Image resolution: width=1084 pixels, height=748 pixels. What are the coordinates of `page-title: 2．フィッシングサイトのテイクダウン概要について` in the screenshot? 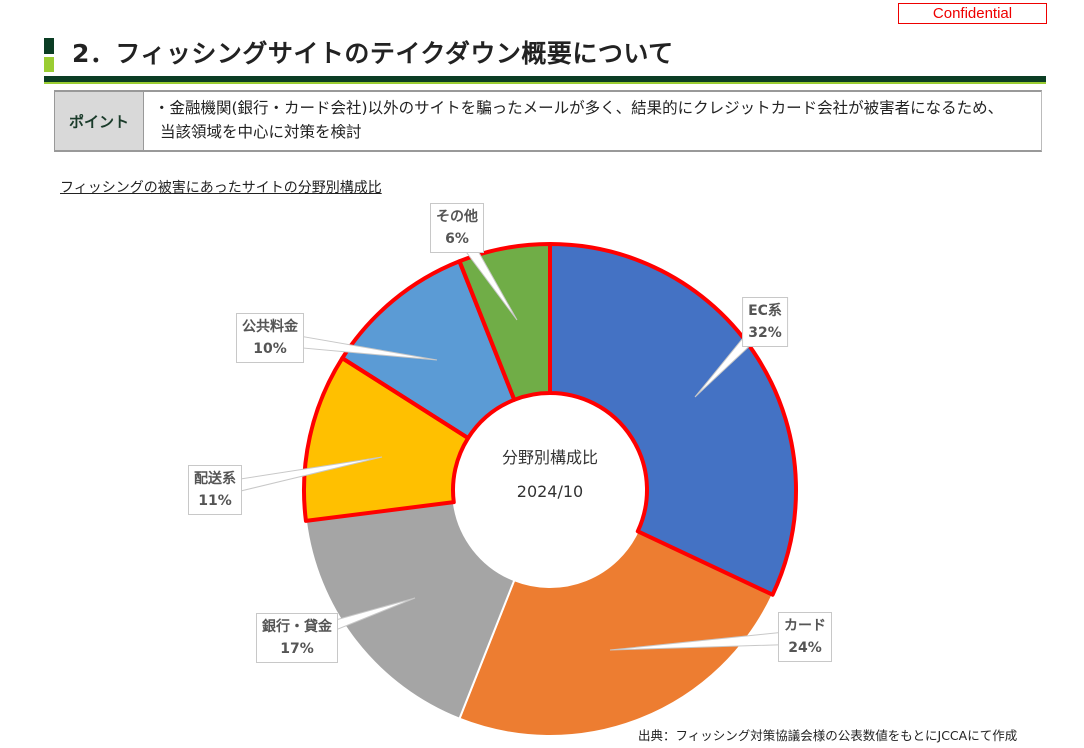 It's located at (373, 53).